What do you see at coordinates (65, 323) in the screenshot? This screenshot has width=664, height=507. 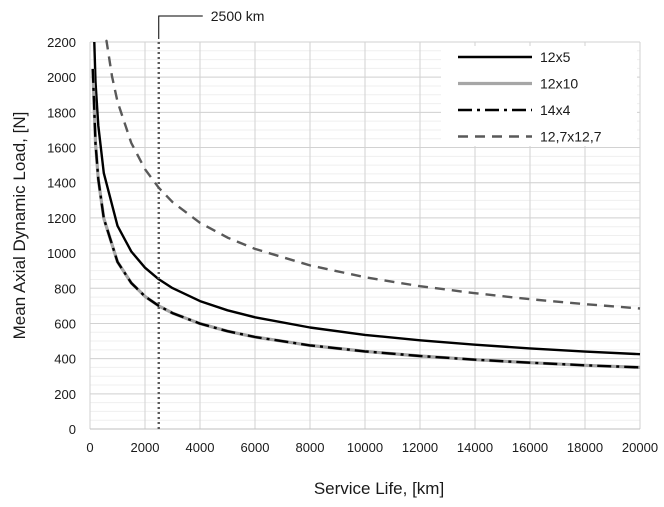 I see `y-tick-label: 600` at bounding box center [65, 323].